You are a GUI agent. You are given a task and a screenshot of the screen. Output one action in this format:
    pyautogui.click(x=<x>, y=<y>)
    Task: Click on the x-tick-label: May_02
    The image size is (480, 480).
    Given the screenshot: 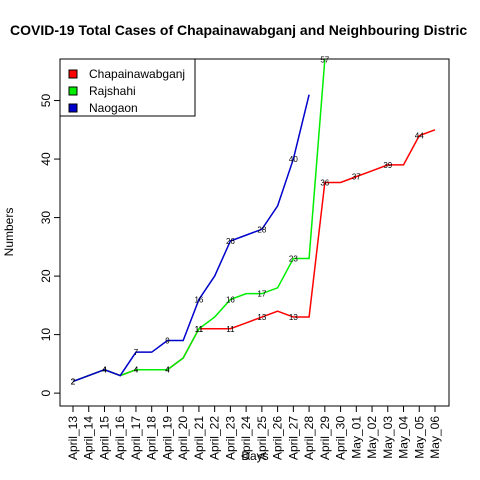 What is the action you would take?
    pyautogui.click(x=372, y=437)
    